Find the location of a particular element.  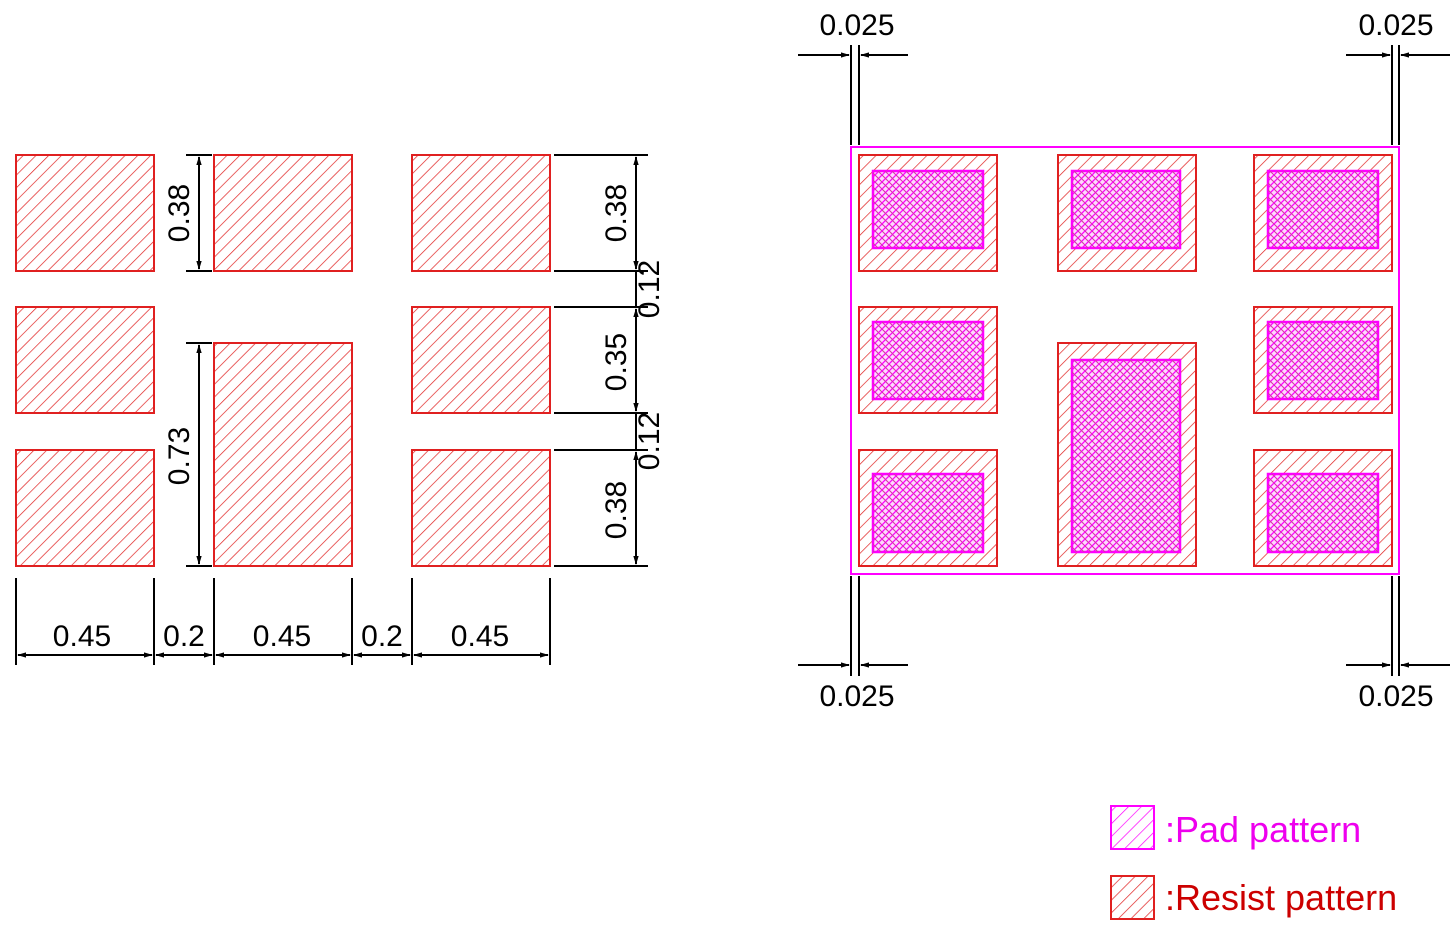

pad-left-middle-hatch is located at coordinates (928, 360).